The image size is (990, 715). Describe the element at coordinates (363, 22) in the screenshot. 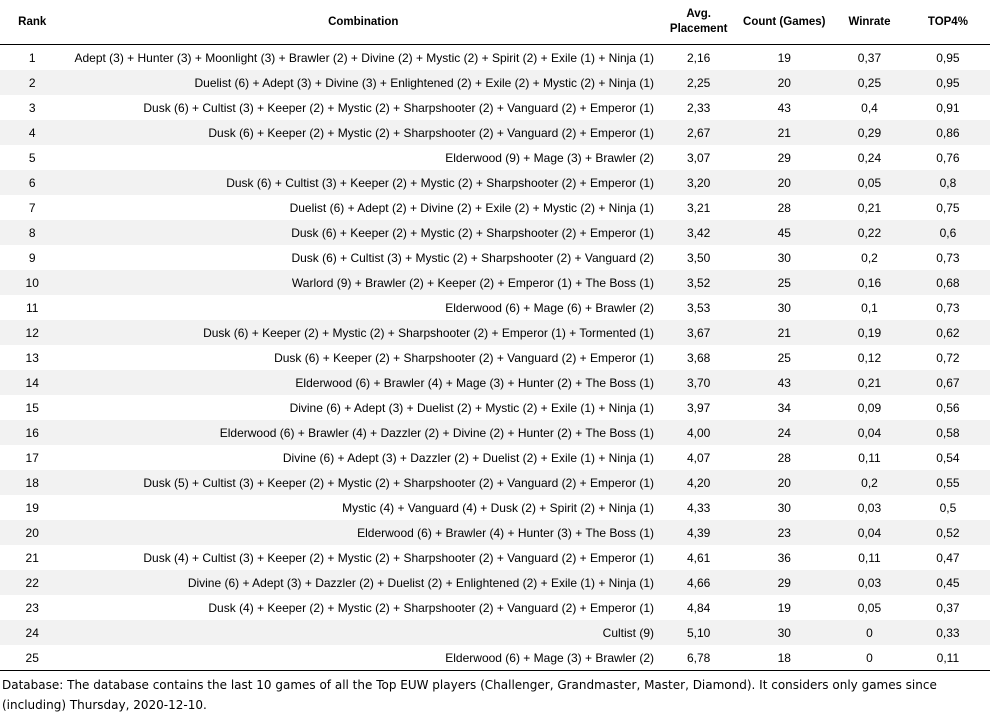

I see `header-combination: Combination` at that location.